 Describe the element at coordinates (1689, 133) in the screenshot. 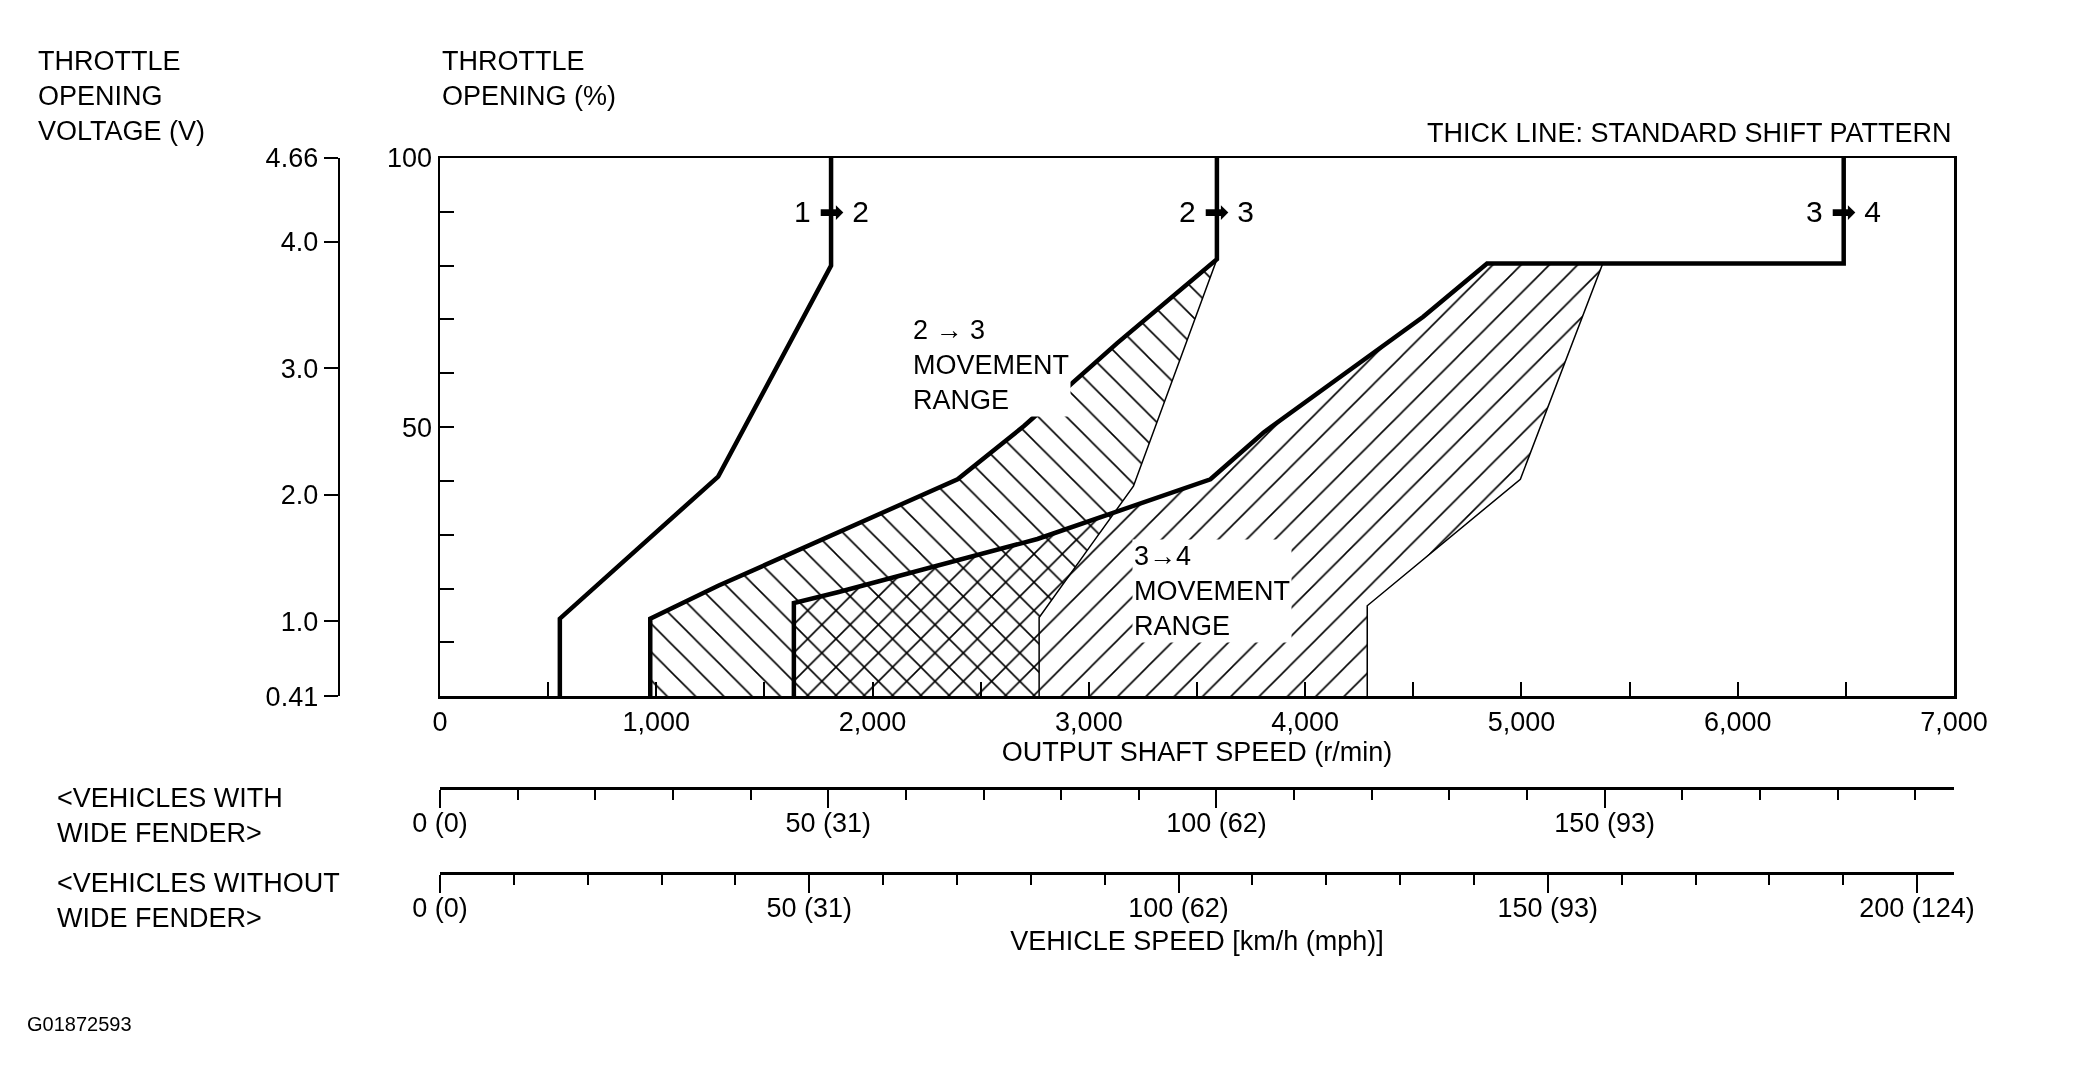

I see `text: THICK LINE: STANDARD SHIFT PATTERN` at that location.